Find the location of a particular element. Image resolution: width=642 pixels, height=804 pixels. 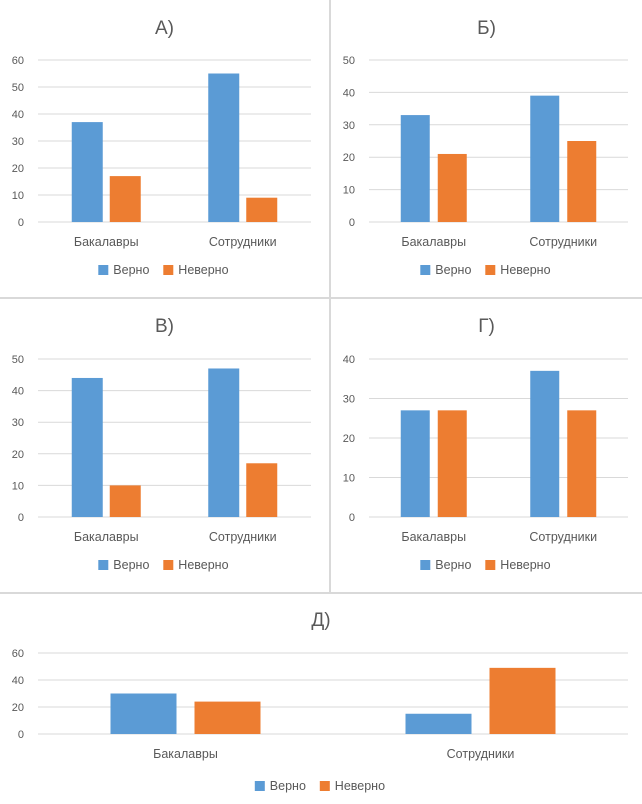

chart-a-legend: Верно Неверно is located at coordinates (163, 270).